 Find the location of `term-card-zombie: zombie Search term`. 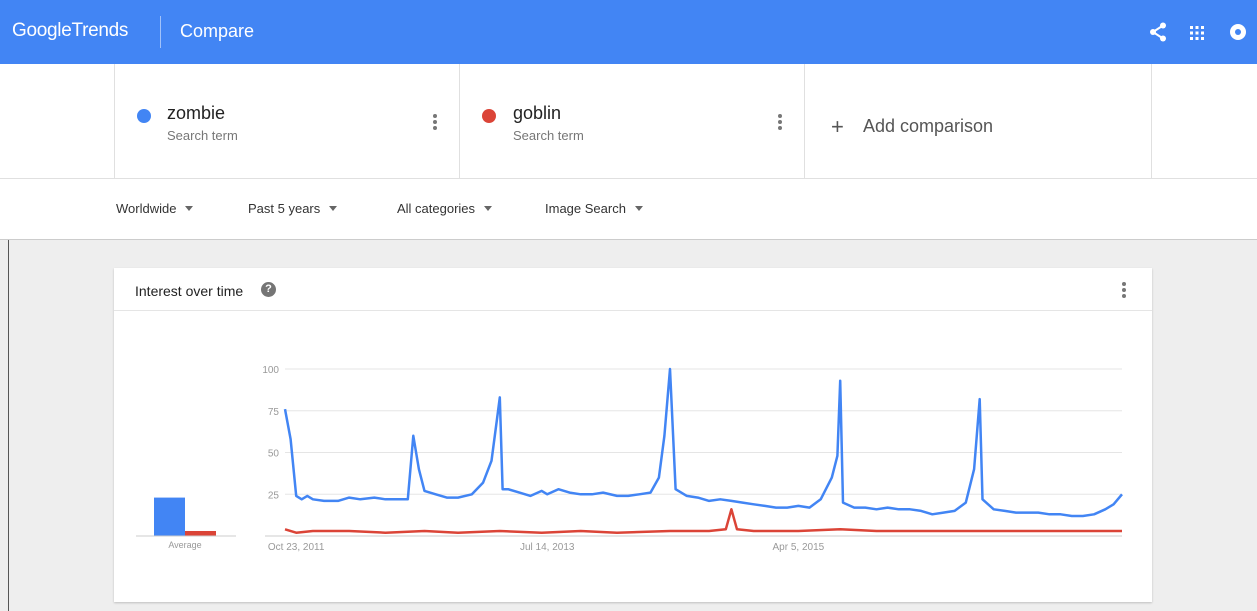

term-card-zombie: zombie Search term is located at coordinates (287, 121).